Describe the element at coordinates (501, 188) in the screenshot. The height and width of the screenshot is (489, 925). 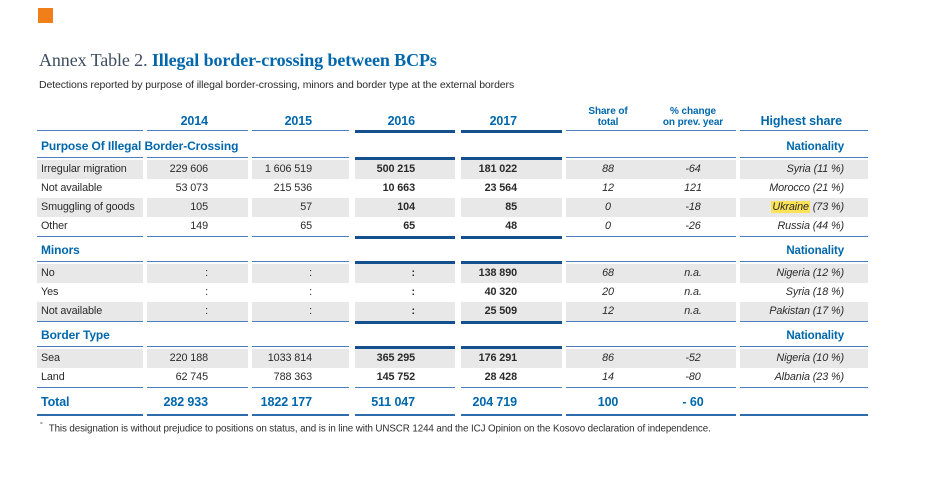
I see `cell-2017: 23 564` at that location.